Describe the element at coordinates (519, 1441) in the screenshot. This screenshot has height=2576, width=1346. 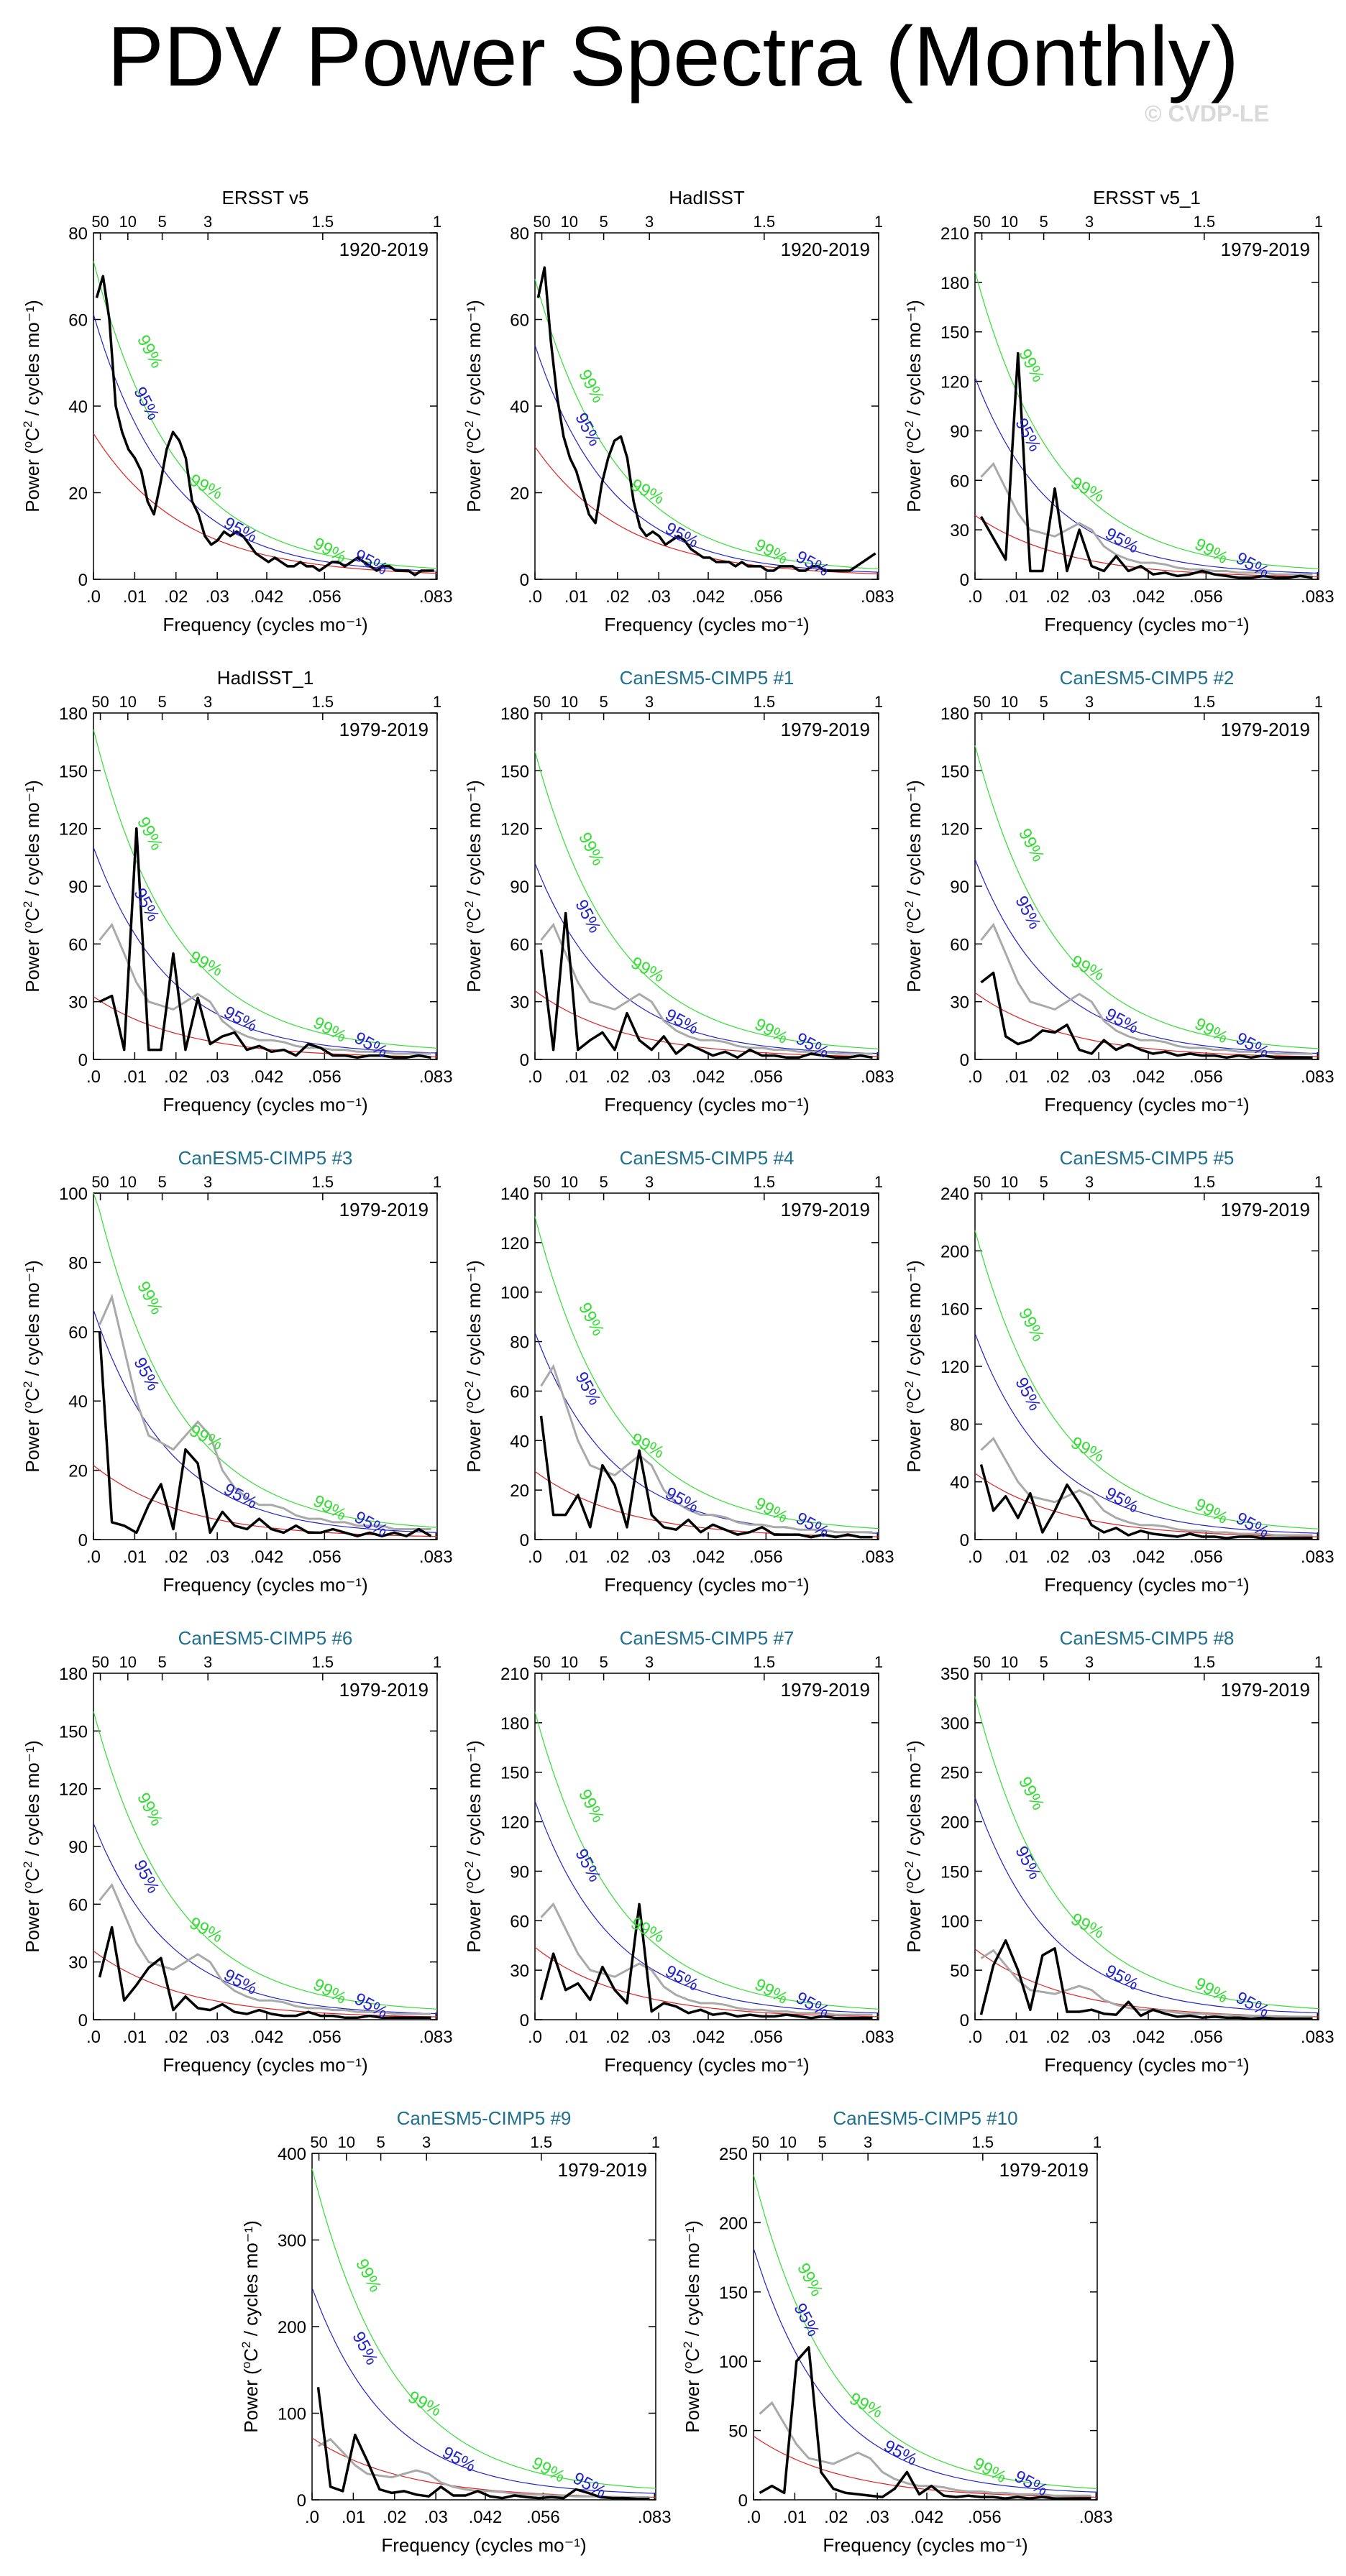
I see `y-tick-label: 40` at that location.